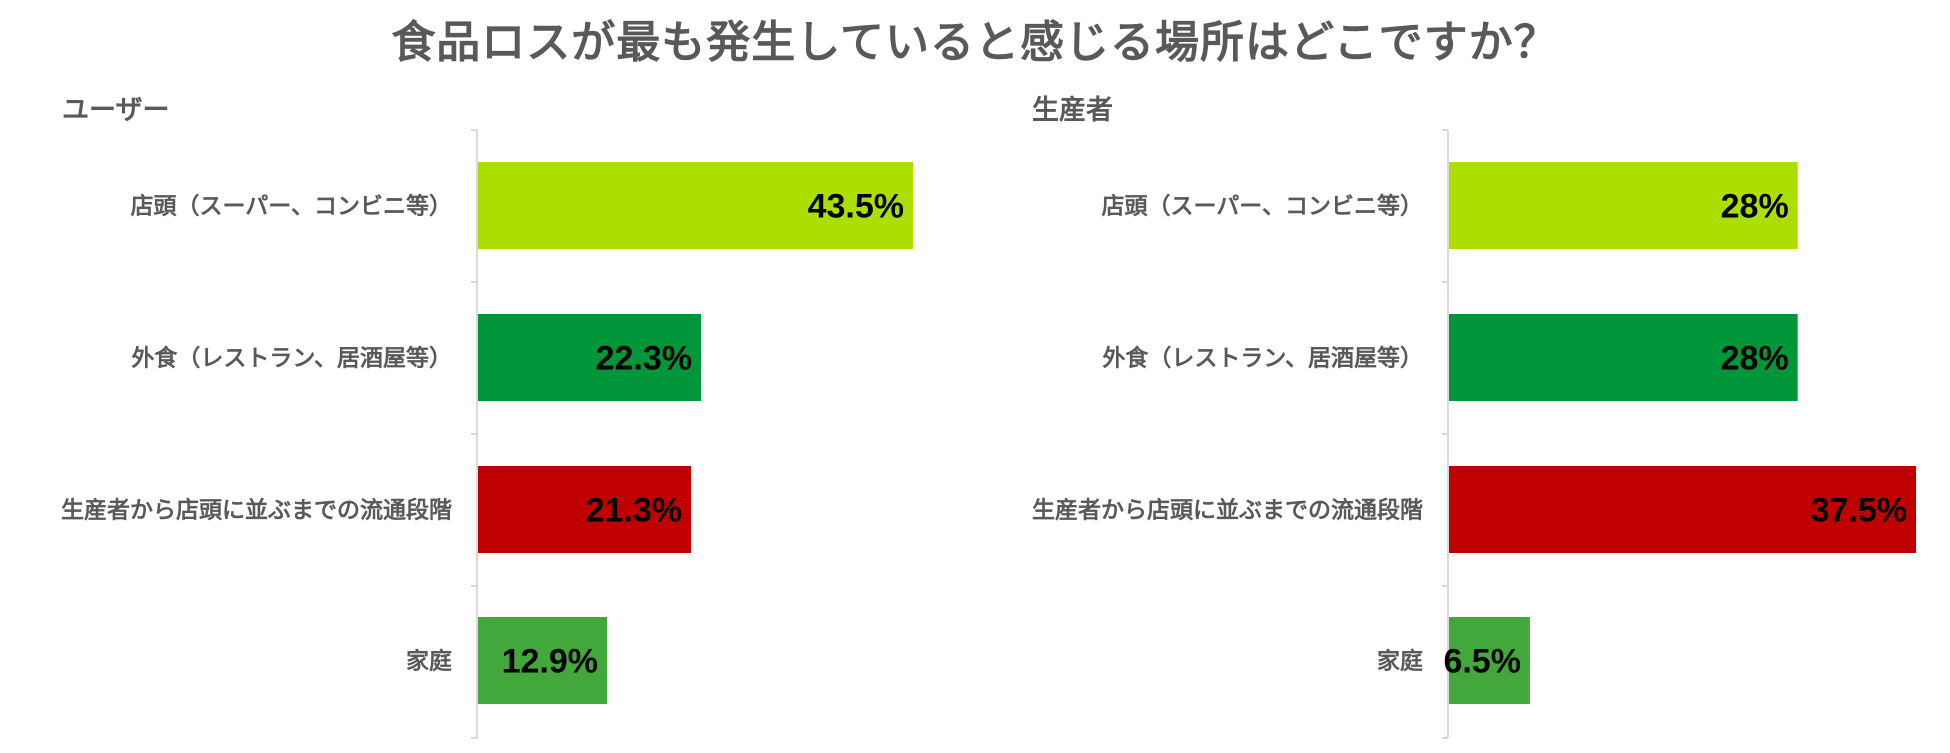 The height and width of the screenshot is (753, 1950). Describe the element at coordinates (1262, 206) in the screenshot. I see `category-label-producers-0: 店頭（スーパー、コンビニ等）` at that location.